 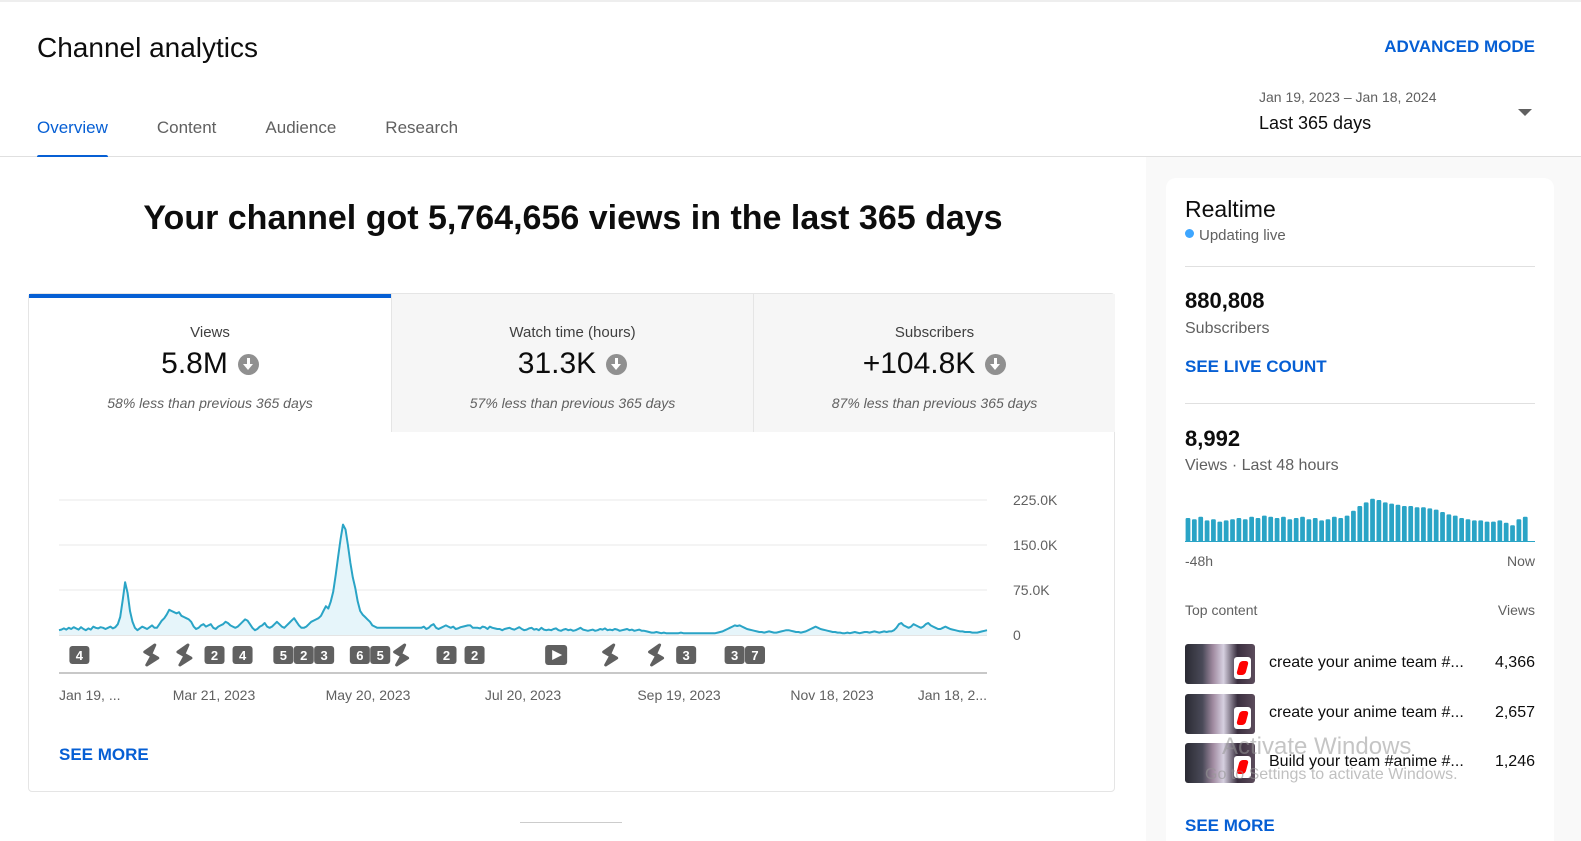 I want to click on see-live-count-link: SEE LIVE COUNT, so click(x=1256, y=366).